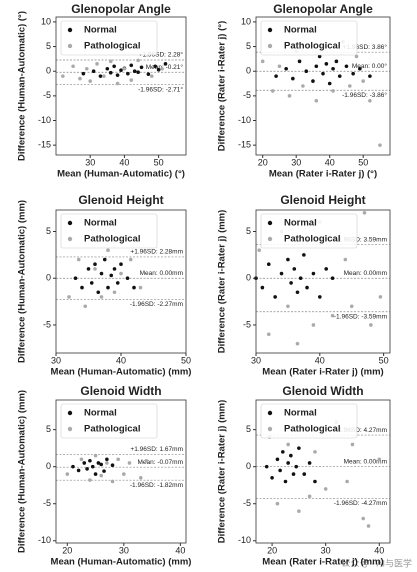 This screenshot has width=417, height=572. What do you see at coordinates (161, 55) in the screenshot?
I see `reference-label: +1.96SD: 2.28°` at bounding box center [161, 55].